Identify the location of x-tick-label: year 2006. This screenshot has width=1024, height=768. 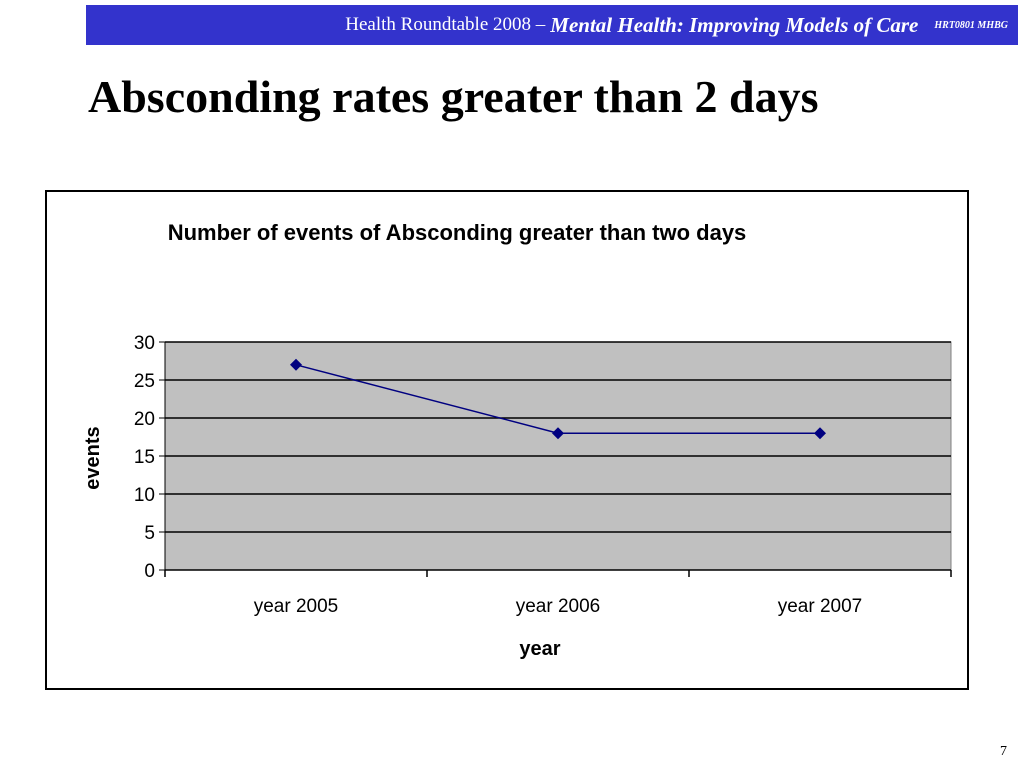
(558, 606).